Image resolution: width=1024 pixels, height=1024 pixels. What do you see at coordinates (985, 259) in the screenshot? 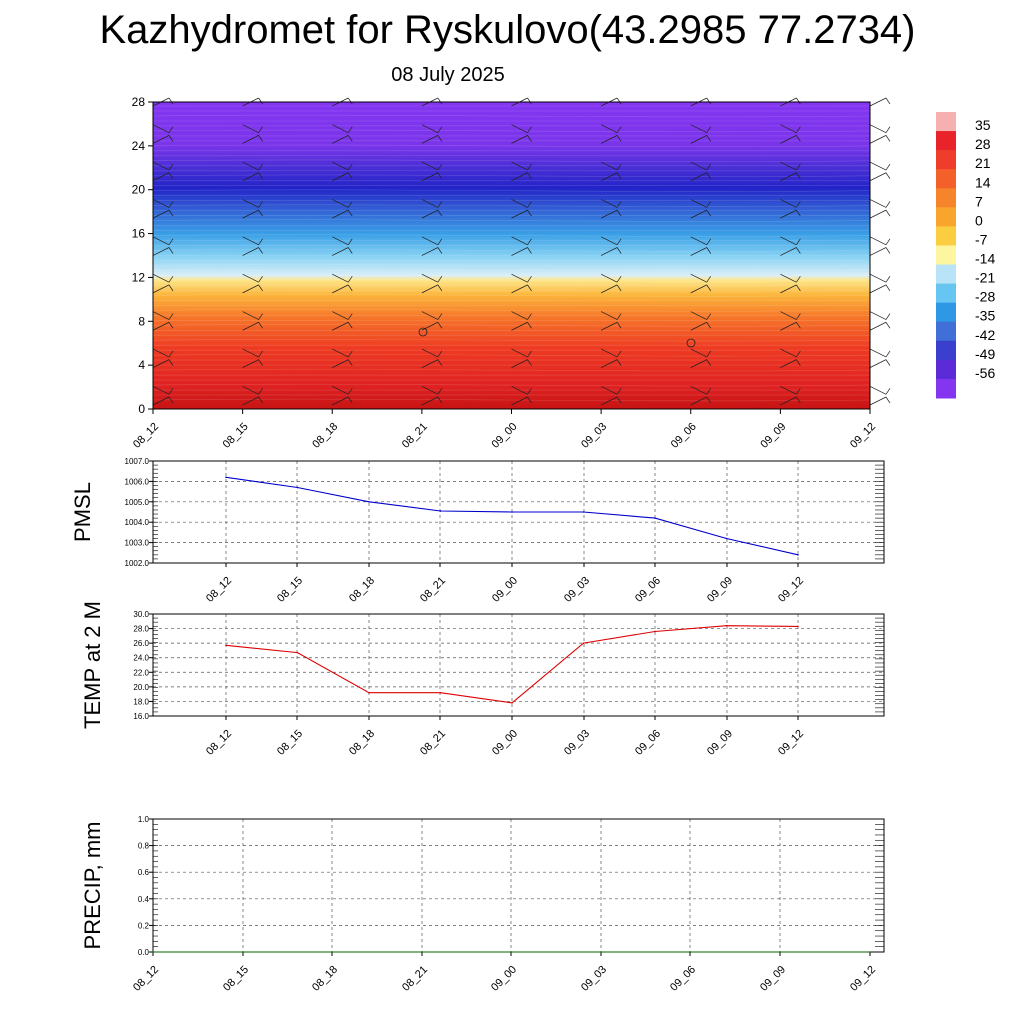
I see `colorbar-label: -14` at bounding box center [985, 259].